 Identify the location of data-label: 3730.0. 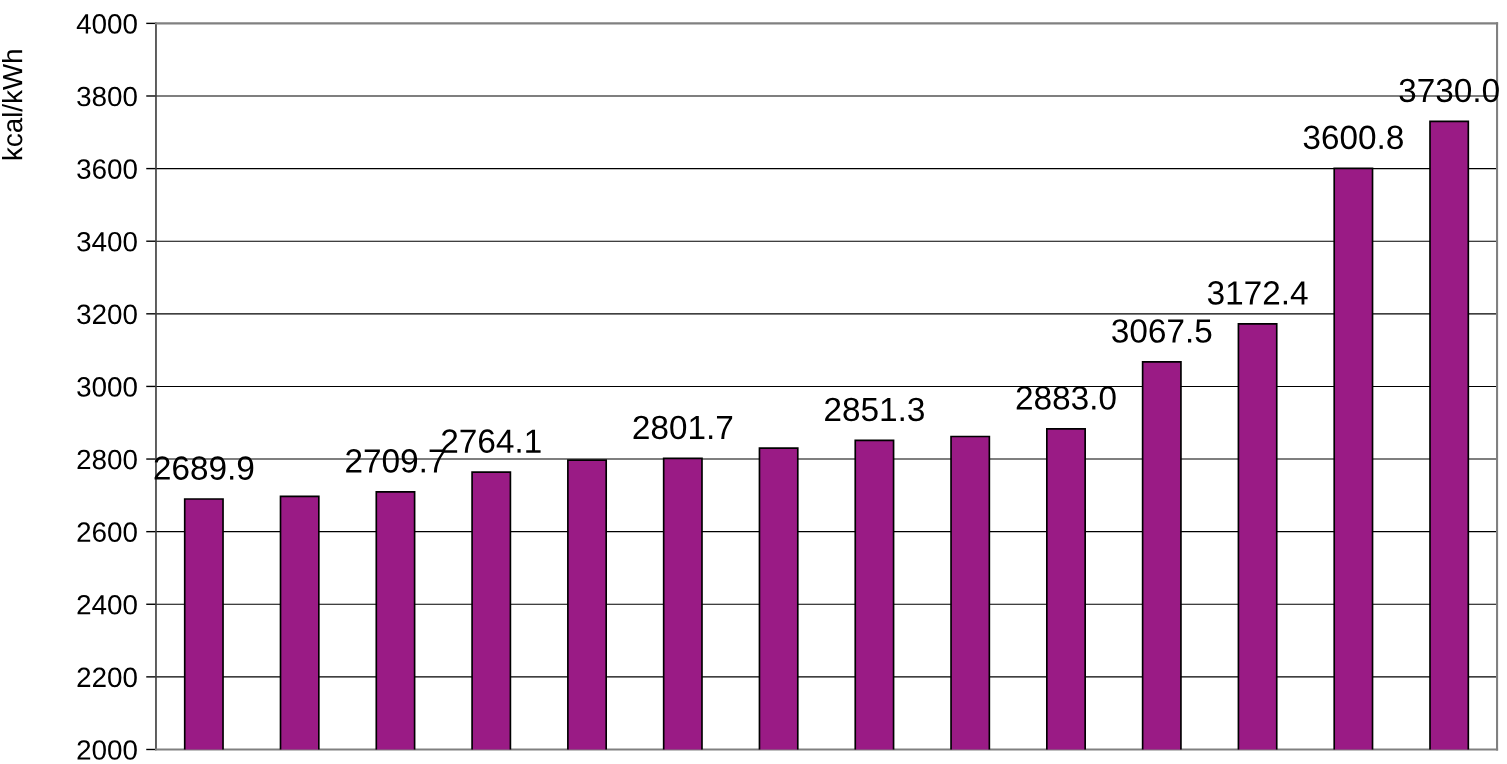
(1449, 90).